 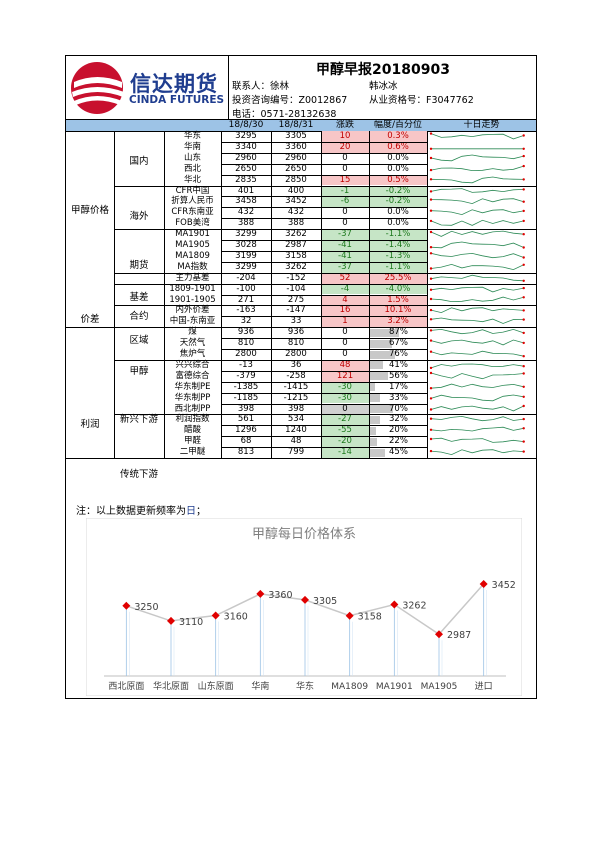 I want to click on cell-v1: 813, so click(x=246, y=452).